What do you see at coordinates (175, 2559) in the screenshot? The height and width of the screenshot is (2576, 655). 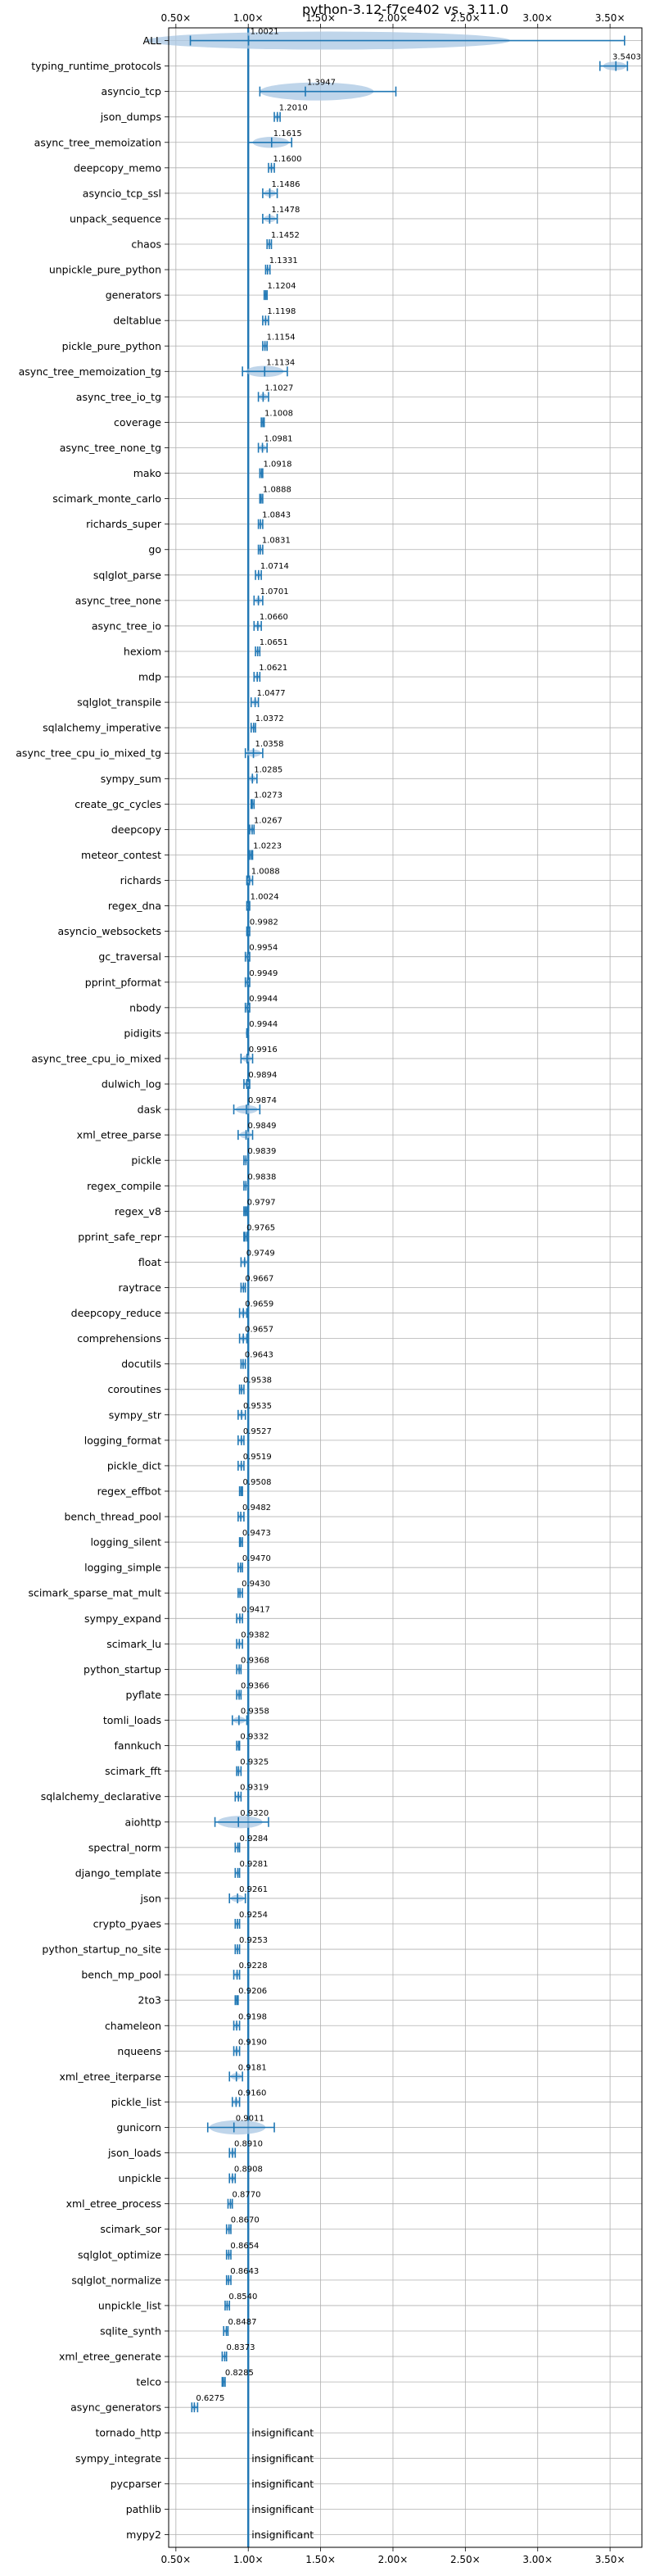 I see `x-tick-label-bottom: 0.50×` at bounding box center [175, 2559].